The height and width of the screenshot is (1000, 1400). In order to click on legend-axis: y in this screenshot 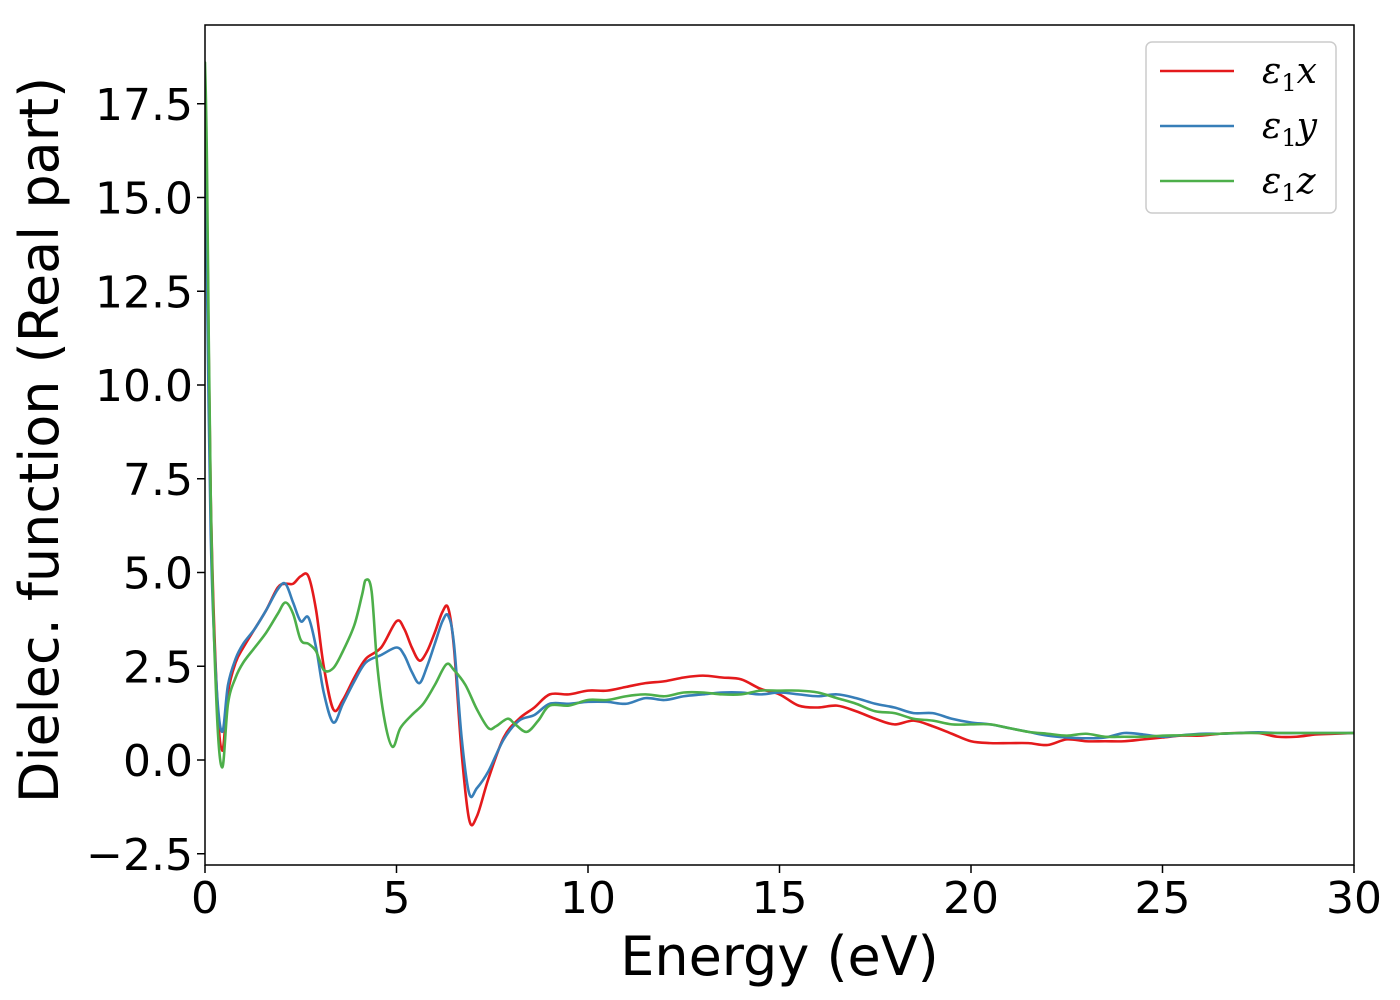, I will do `click(1306, 126)`.